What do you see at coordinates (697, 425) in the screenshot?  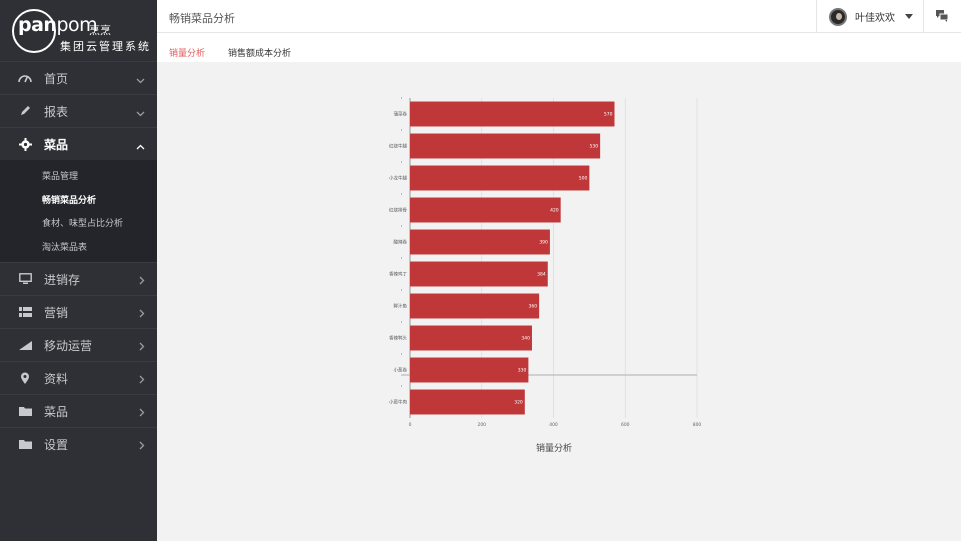 I see `x-tick-label: 800` at bounding box center [697, 425].